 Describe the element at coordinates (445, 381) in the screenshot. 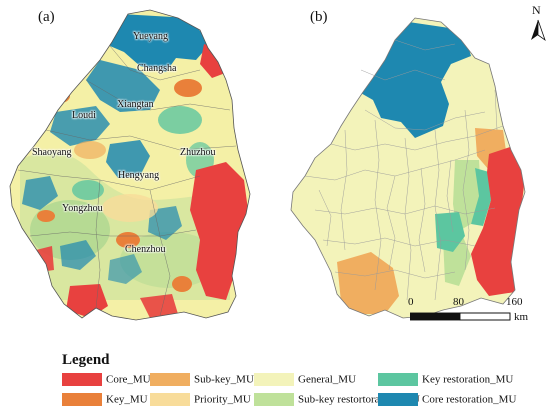

I see `legend-item-key-restoration-mu: Key restoration_MU` at that location.